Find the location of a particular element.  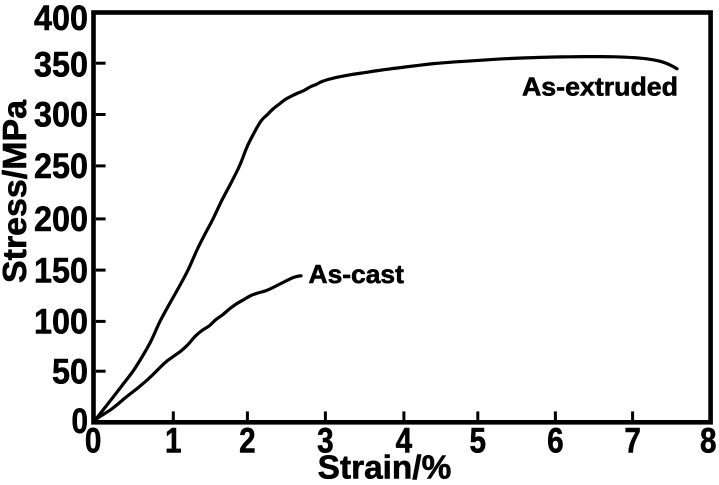

svg-text: 5 is located at coordinates (478, 441).